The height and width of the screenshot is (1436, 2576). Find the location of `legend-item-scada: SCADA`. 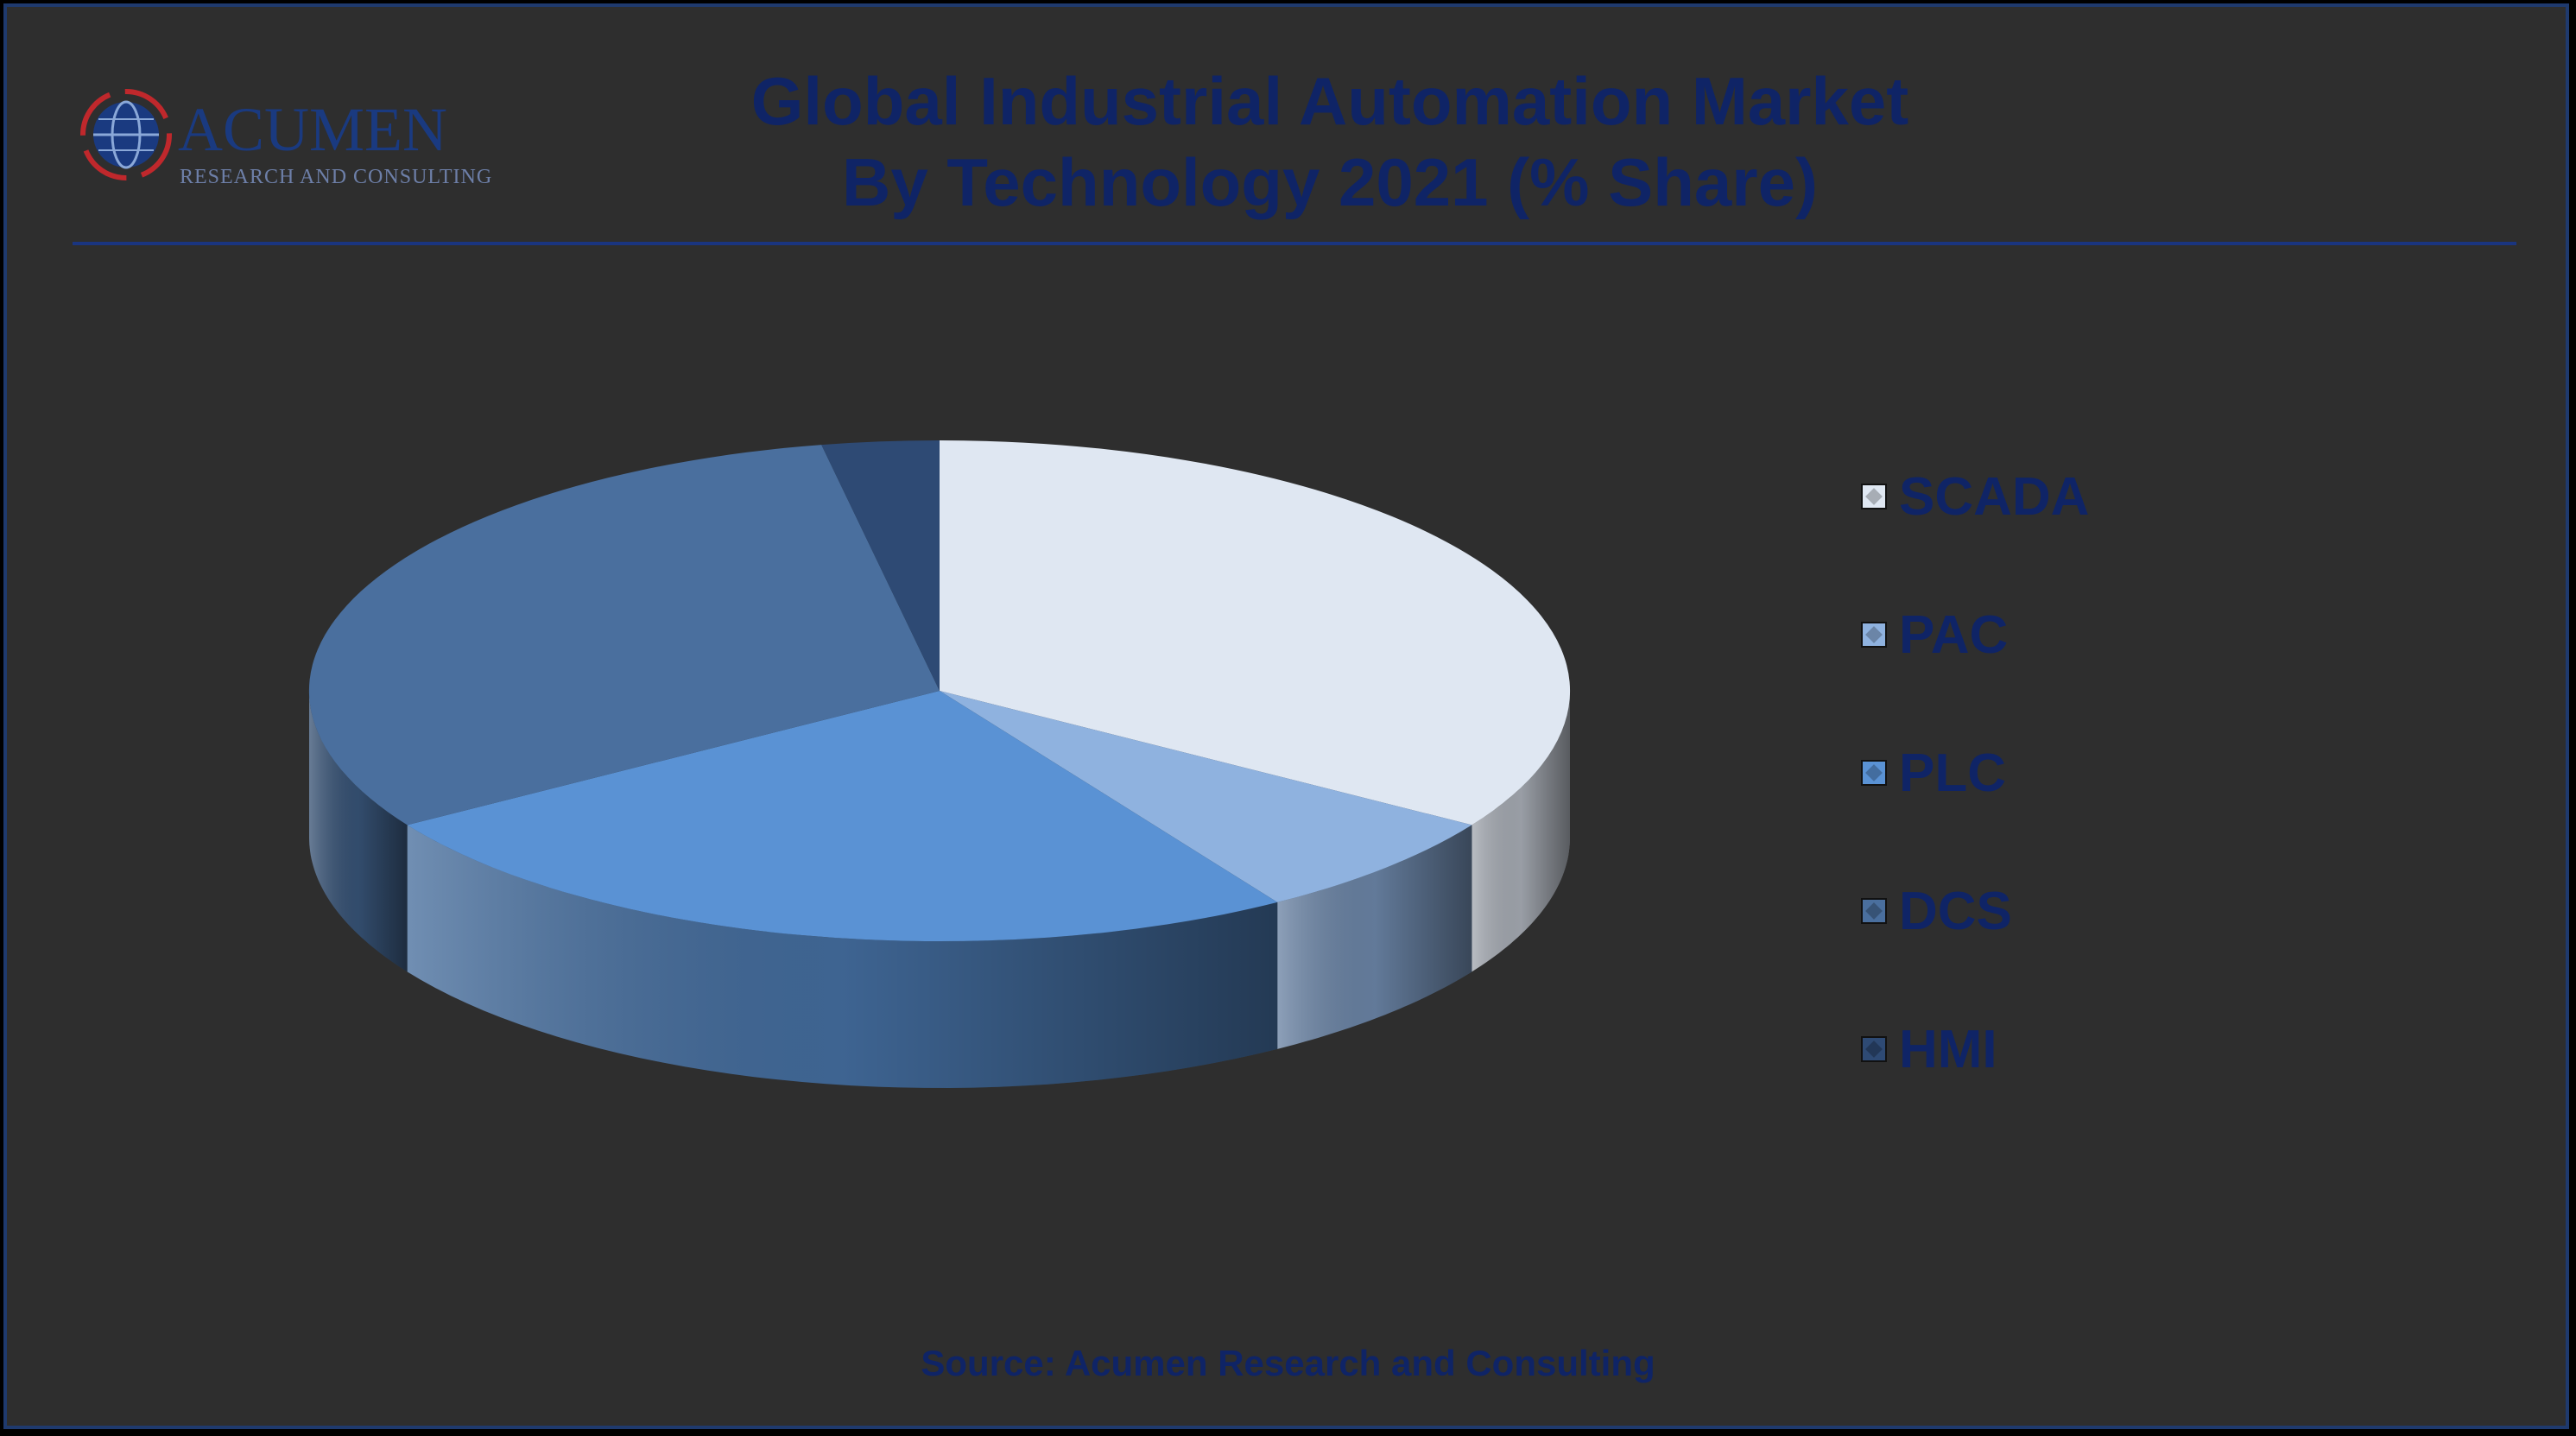

legend-item-scada: SCADA is located at coordinates (1975, 496).